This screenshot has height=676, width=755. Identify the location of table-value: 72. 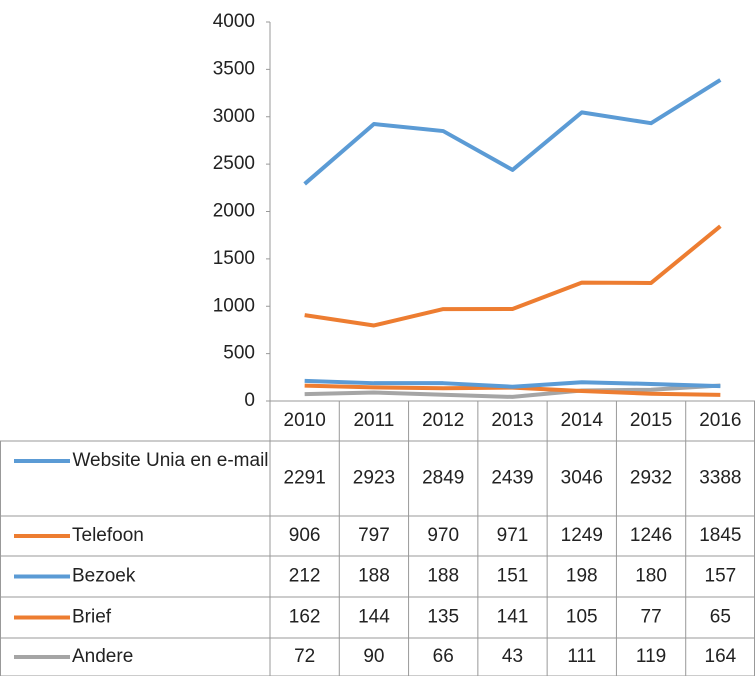
(304, 656).